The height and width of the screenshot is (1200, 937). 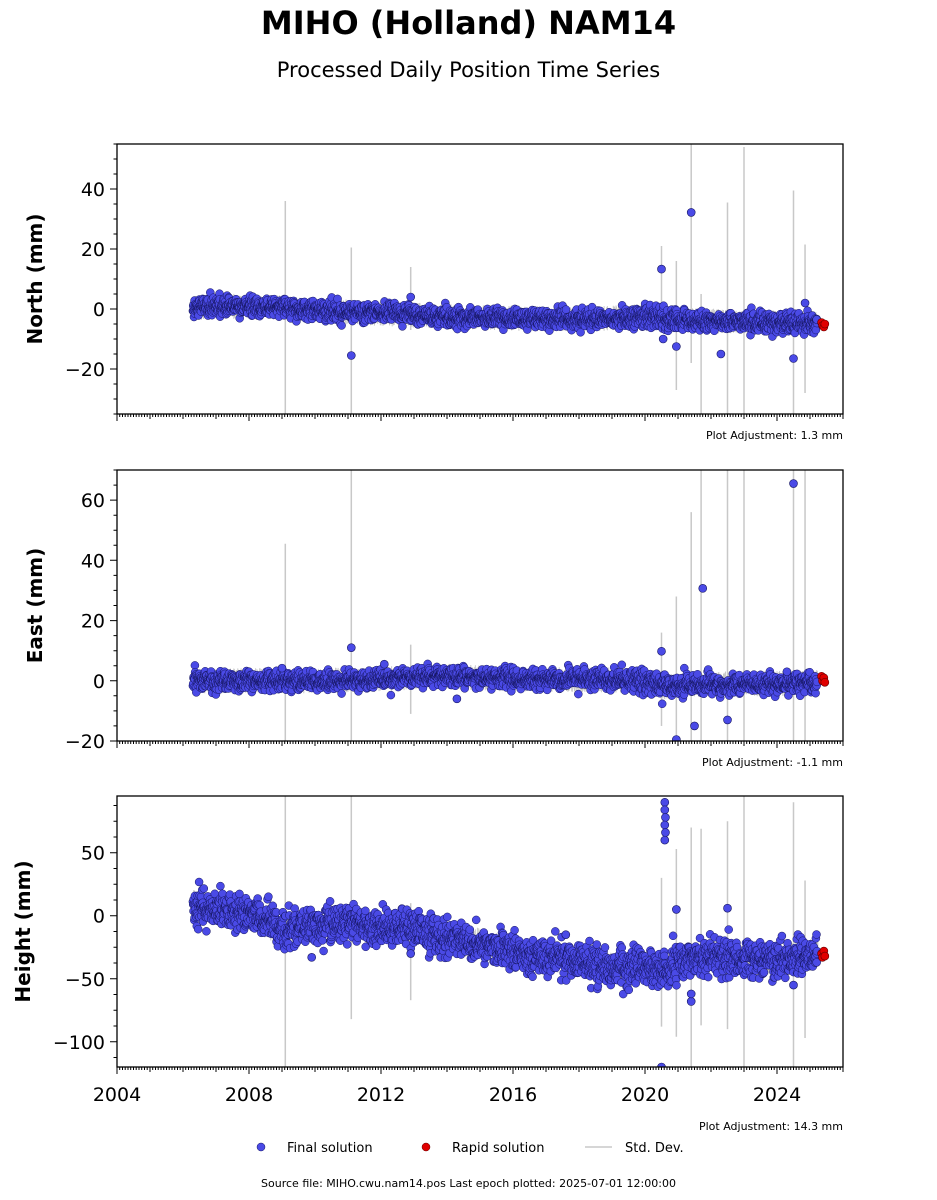 What do you see at coordinates (468, 23) in the screenshot?
I see `chart-title: MIHO (Holland) NAM14` at bounding box center [468, 23].